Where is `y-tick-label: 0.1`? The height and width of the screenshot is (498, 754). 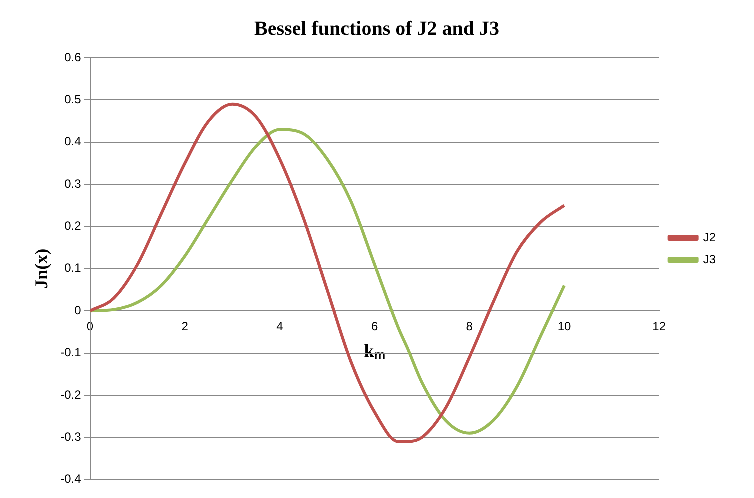
y-tick-label: 0.1 is located at coordinates (73, 268).